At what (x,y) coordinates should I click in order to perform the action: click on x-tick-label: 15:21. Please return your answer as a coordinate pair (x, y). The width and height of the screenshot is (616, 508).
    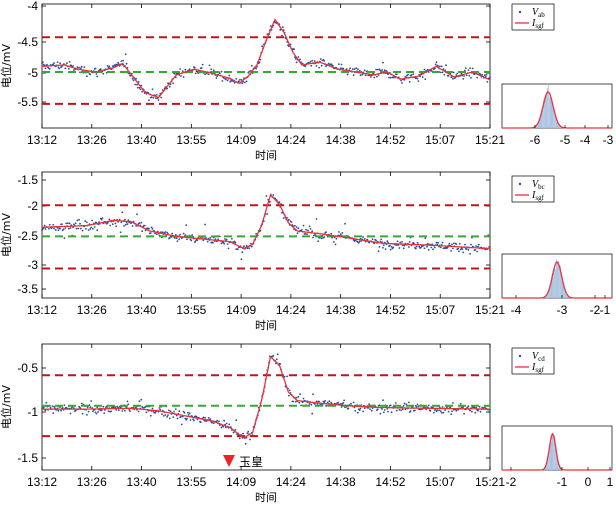
    Looking at the image, I should click on (490, 482).